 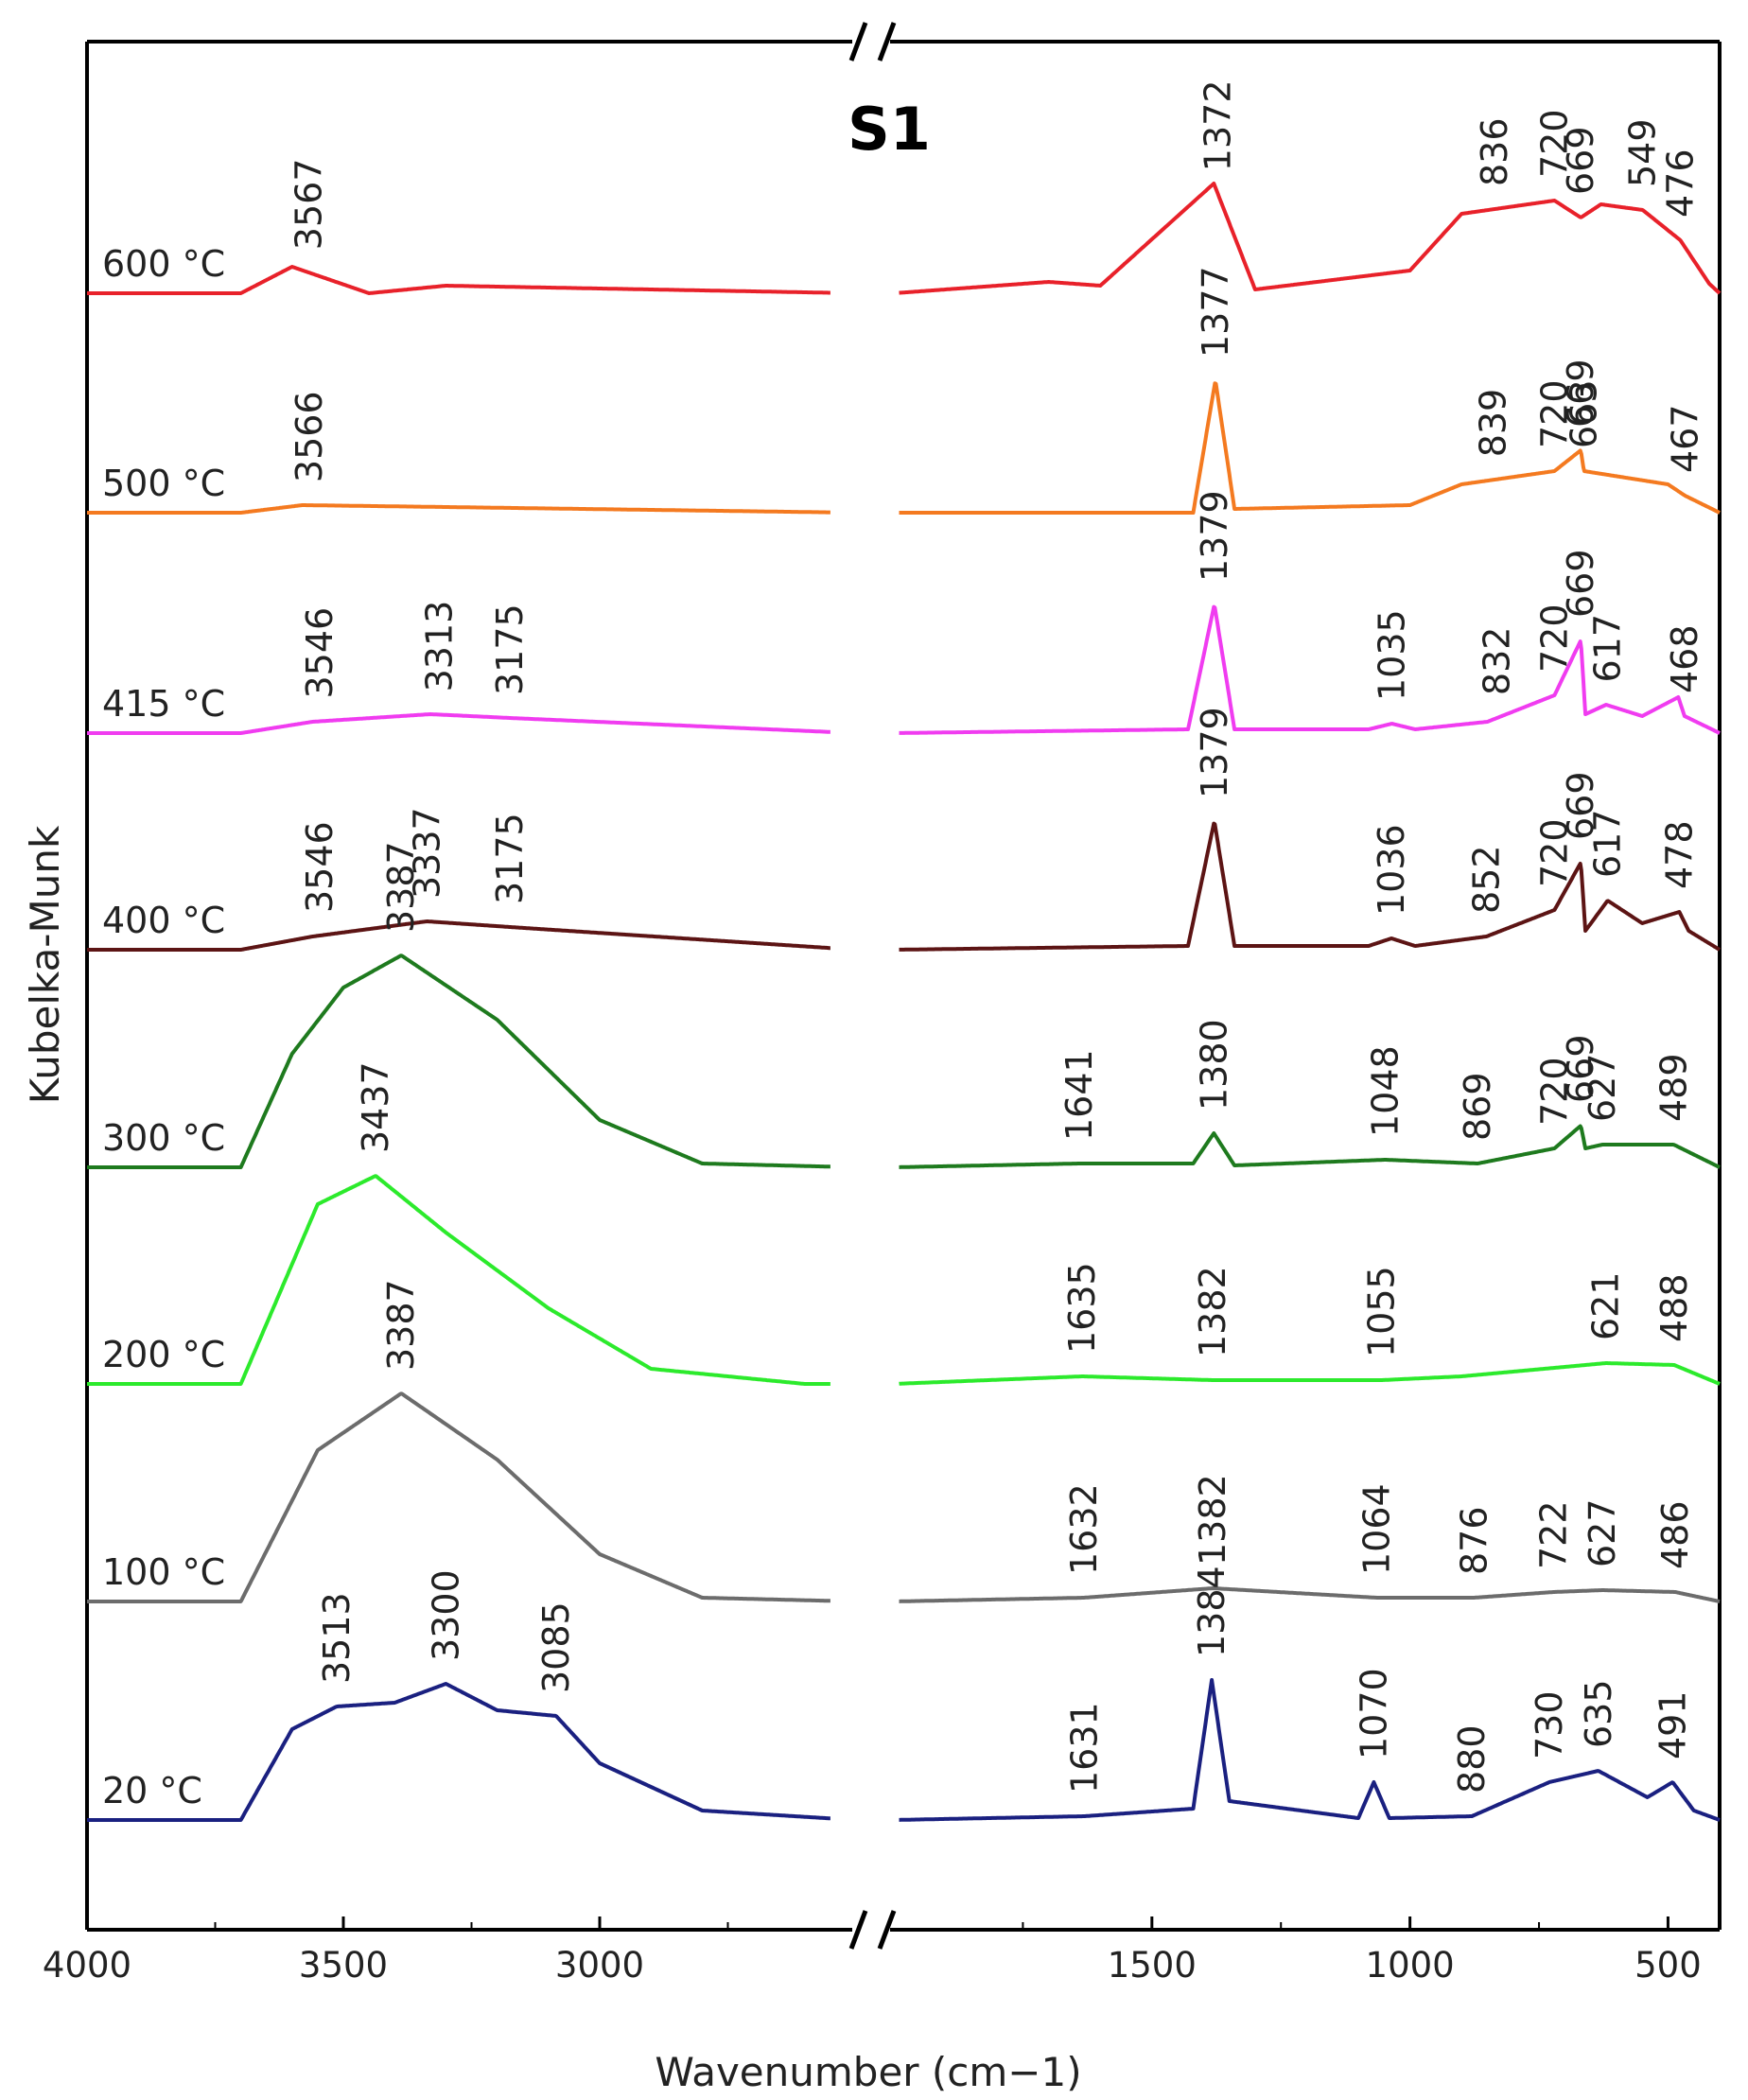 I want to click on peak-label-3-3546: 3546, so click(x=320, y=867).